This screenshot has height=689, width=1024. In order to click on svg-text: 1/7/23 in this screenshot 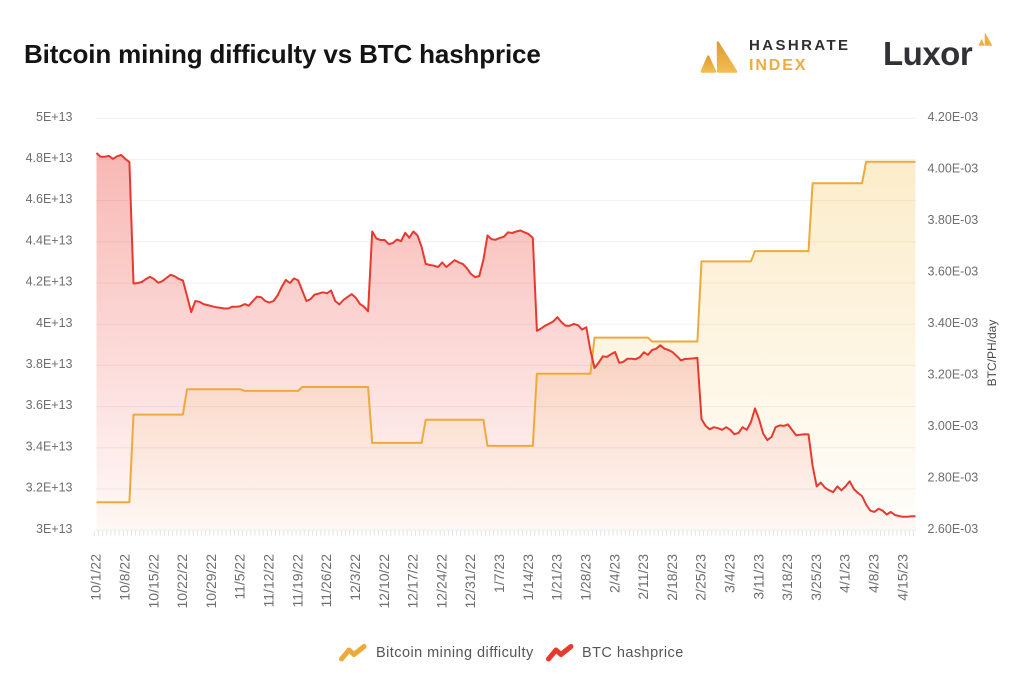, I will do `click(499, 573)`.